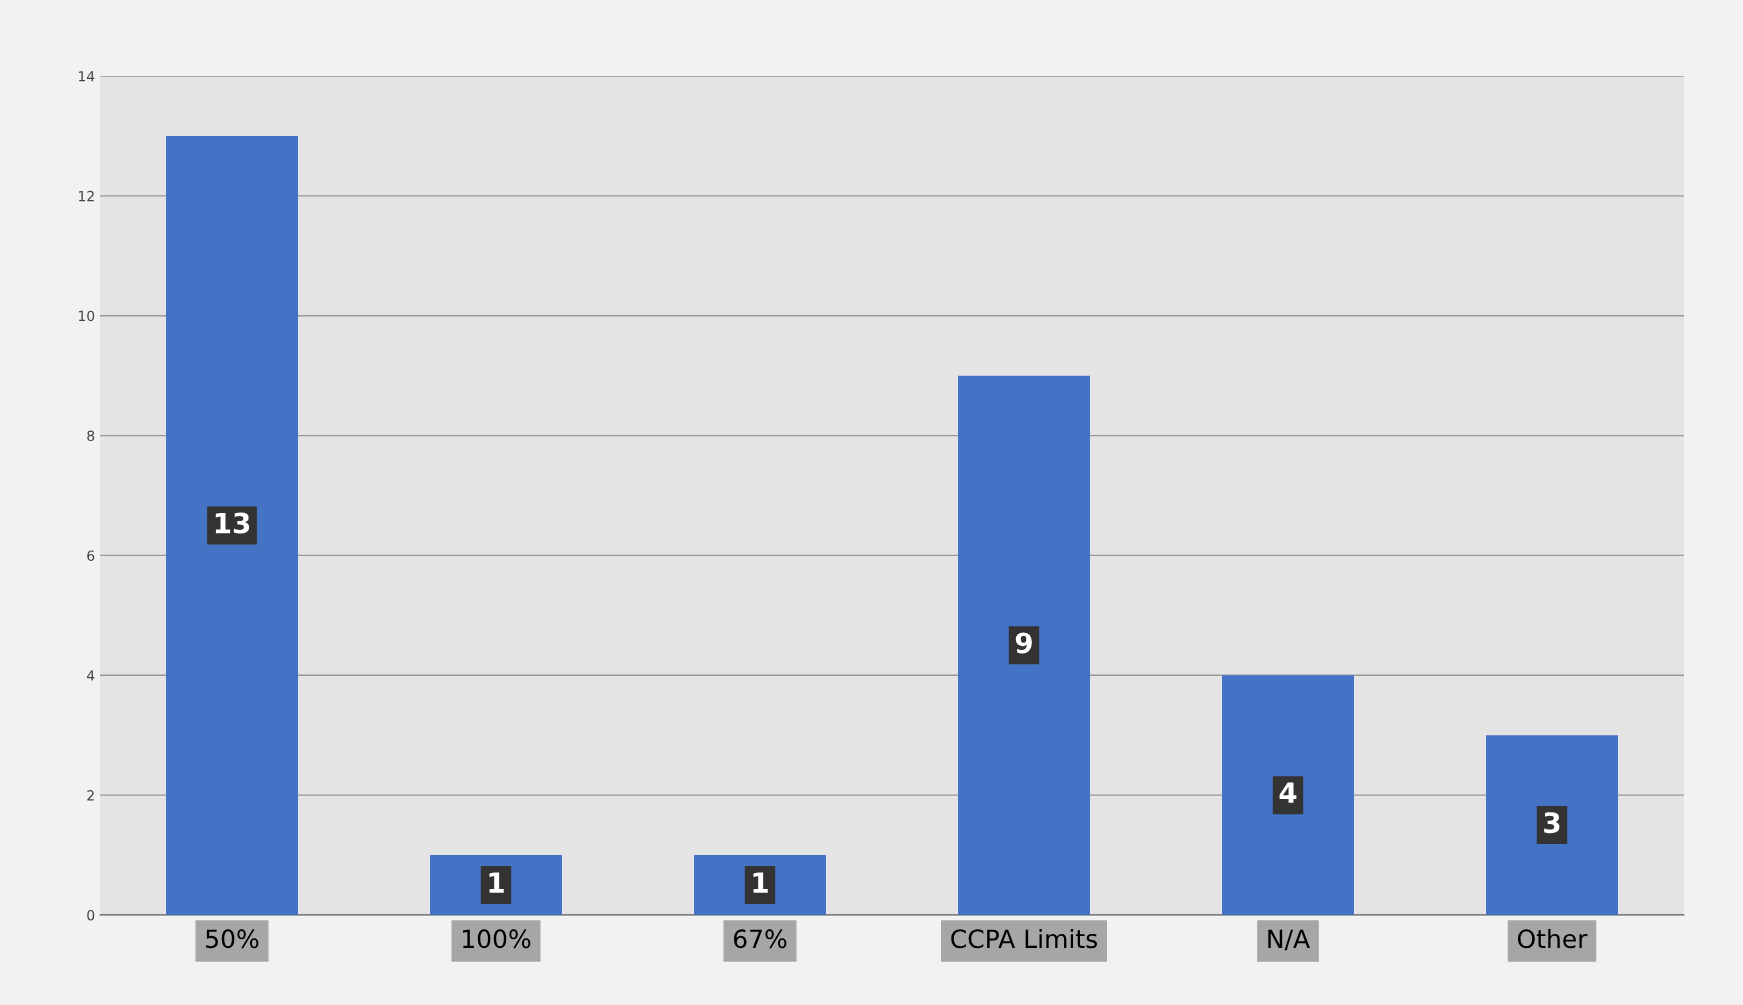 This screenshot has height=1005, width=1743. Describe the element at coordinates (86, 316) in the screenshot. I see `y-tick-label: 10` at that location.